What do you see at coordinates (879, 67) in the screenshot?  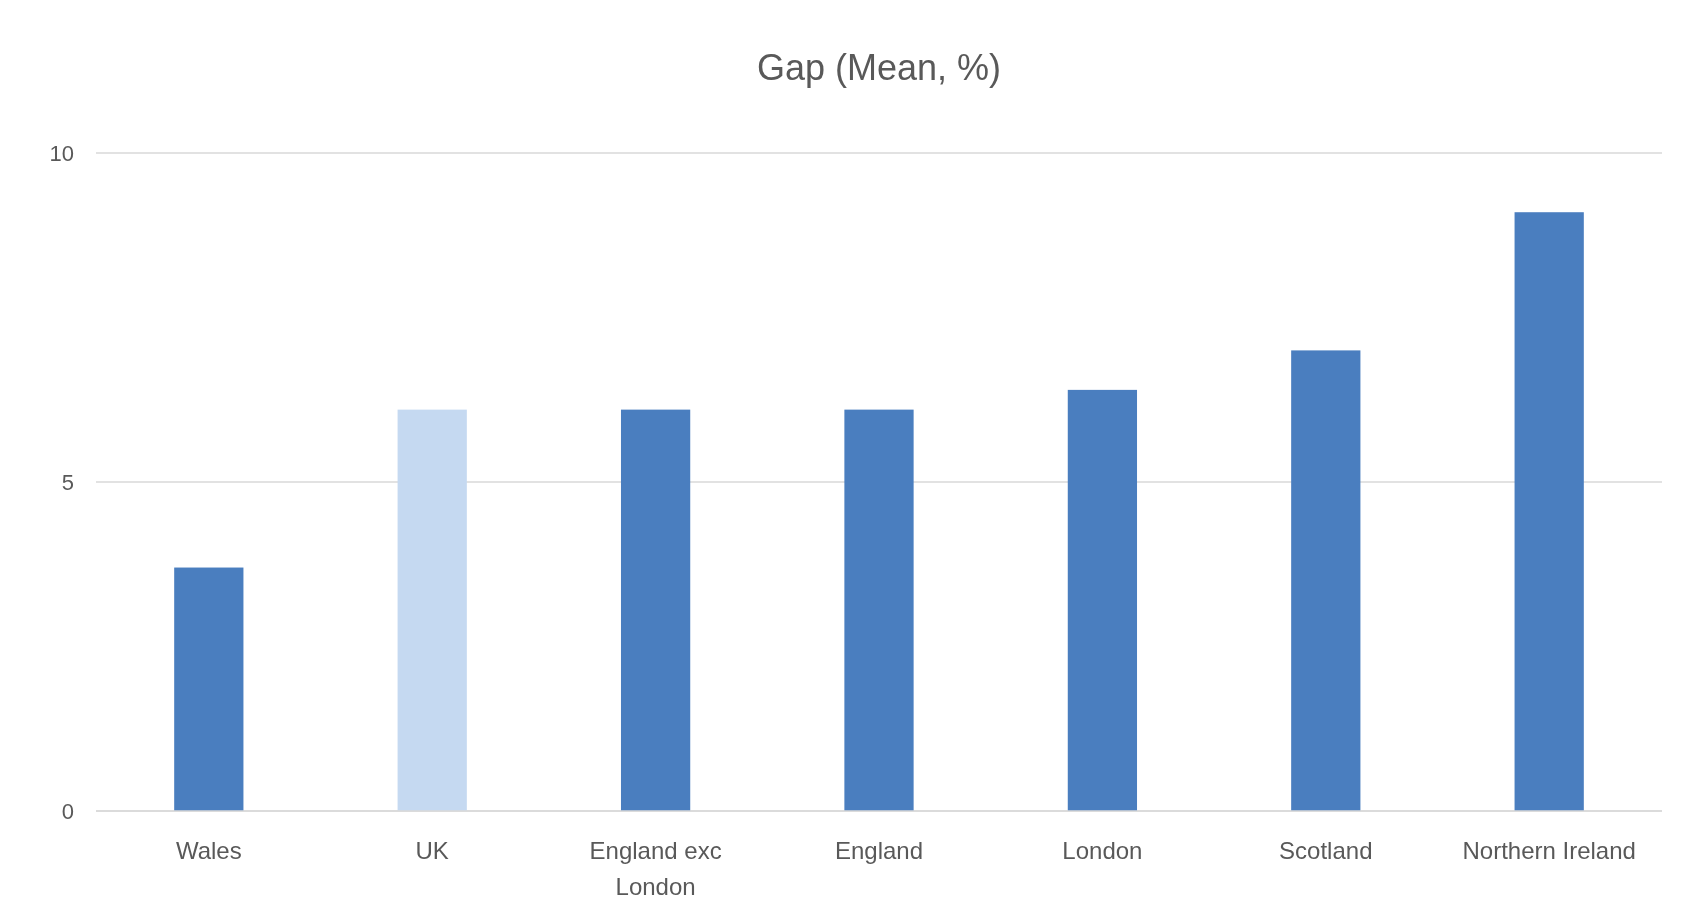 I see `chart-title: Gap (Mean, %)` at bounding box center [879, 67].